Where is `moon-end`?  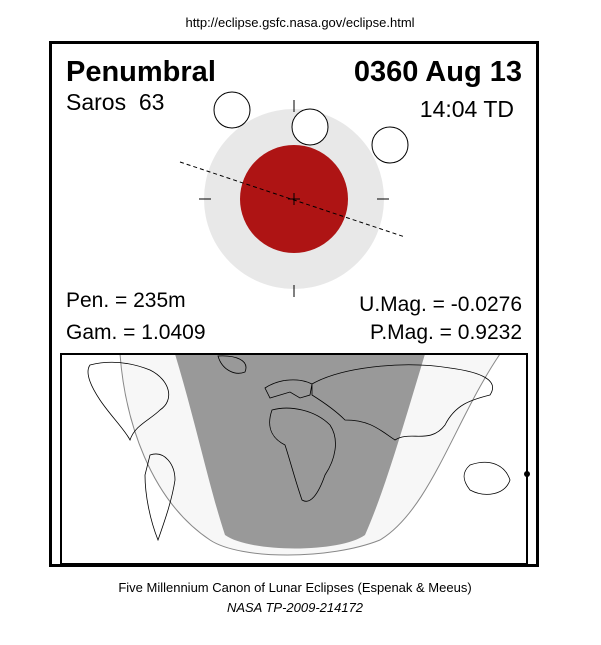
moon-end is located at coordinates (390, 145).